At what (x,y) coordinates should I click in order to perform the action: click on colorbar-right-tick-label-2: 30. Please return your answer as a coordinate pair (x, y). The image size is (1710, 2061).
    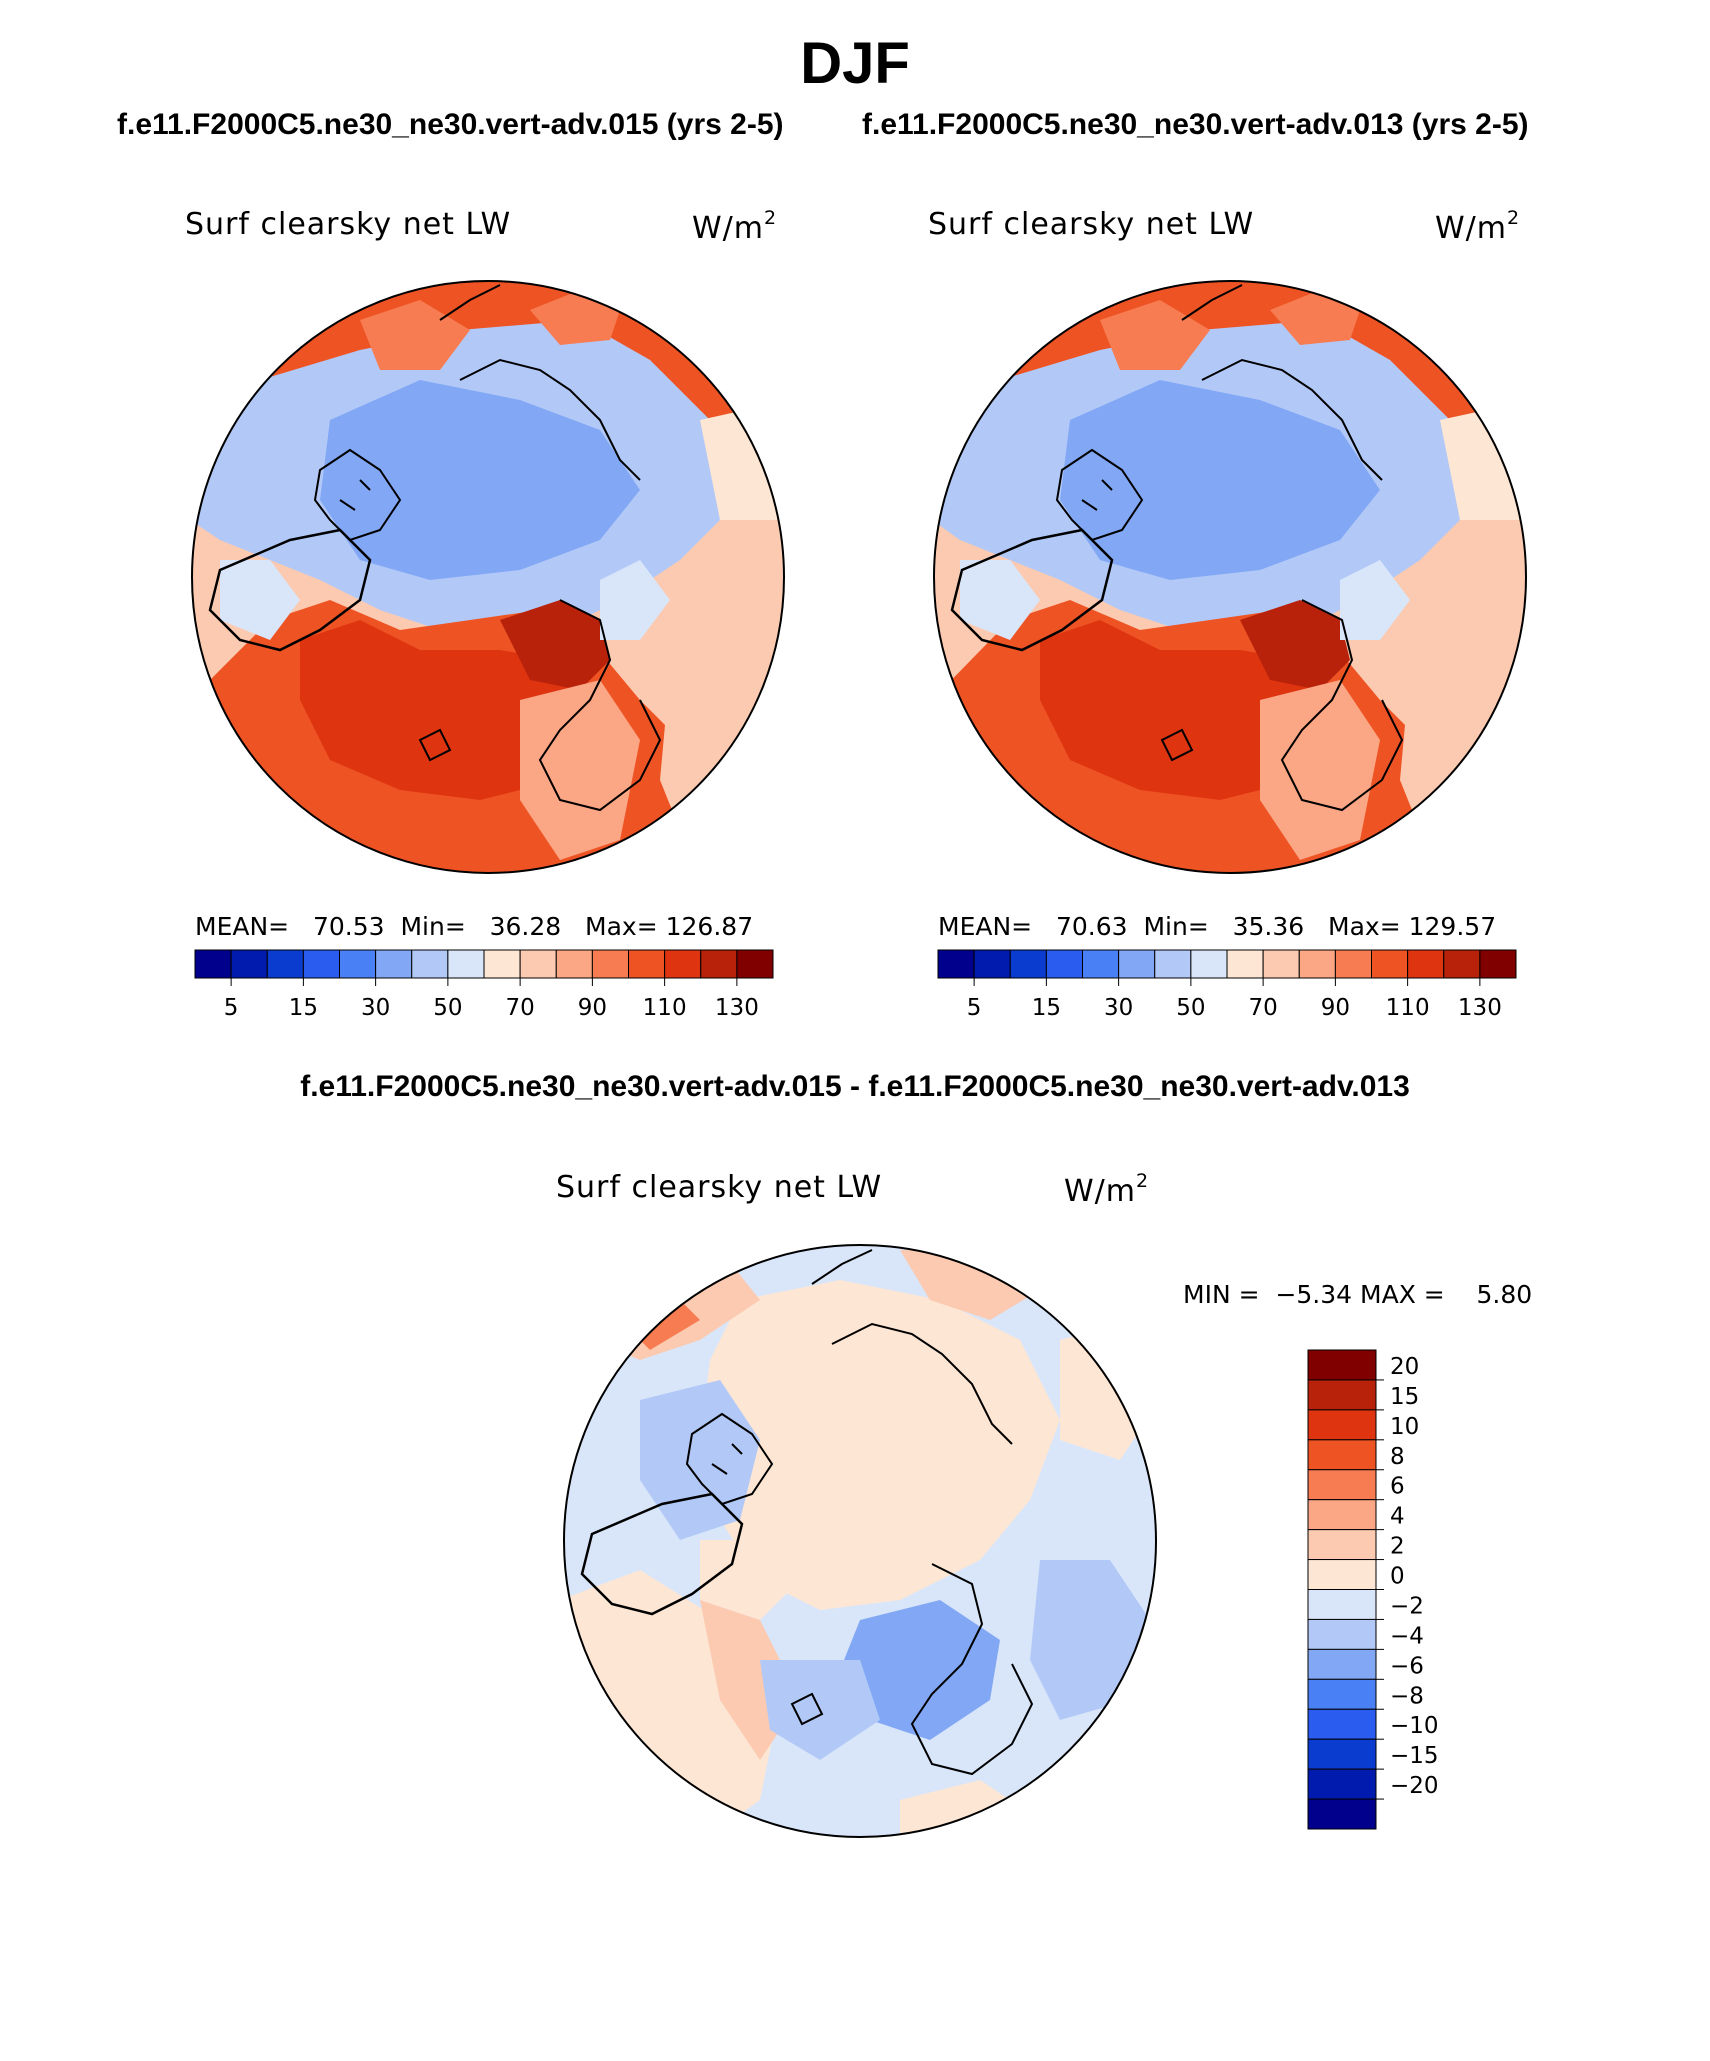
    Looking at the image, I should click on (1118, 1008).